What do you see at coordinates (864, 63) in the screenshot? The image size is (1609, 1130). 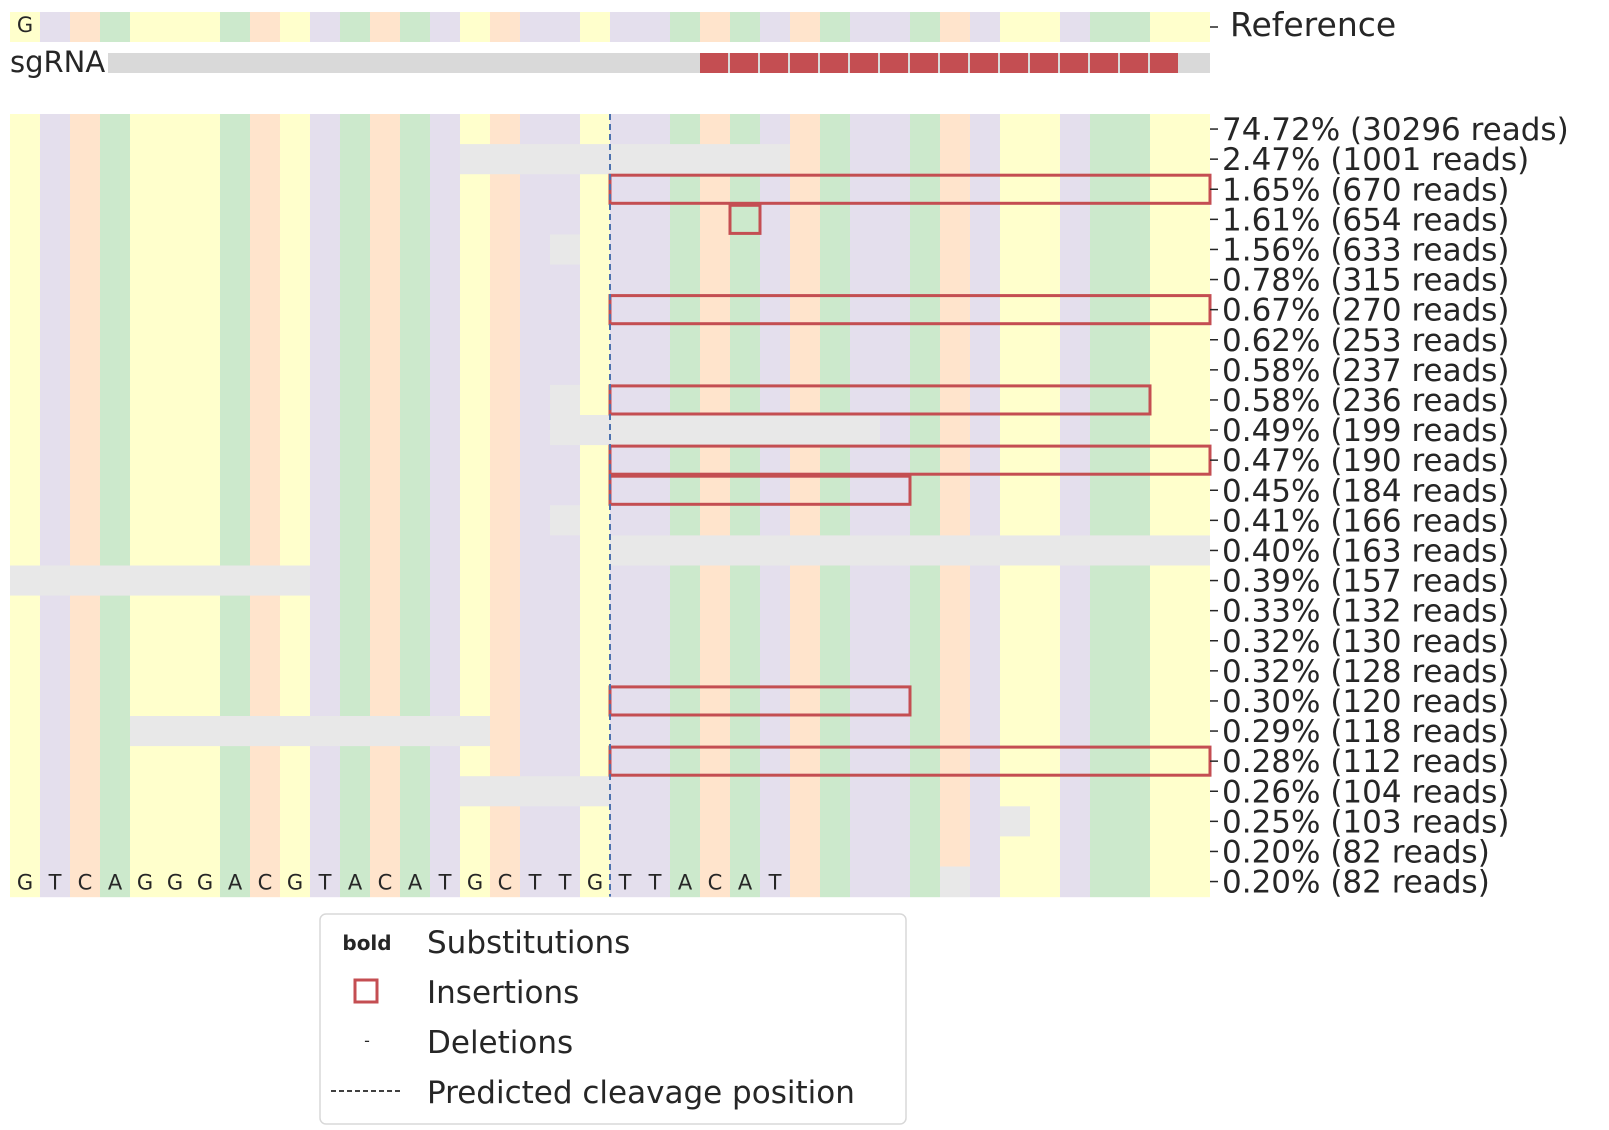 I see `sgrna-block` at bounding box center [864, 63].